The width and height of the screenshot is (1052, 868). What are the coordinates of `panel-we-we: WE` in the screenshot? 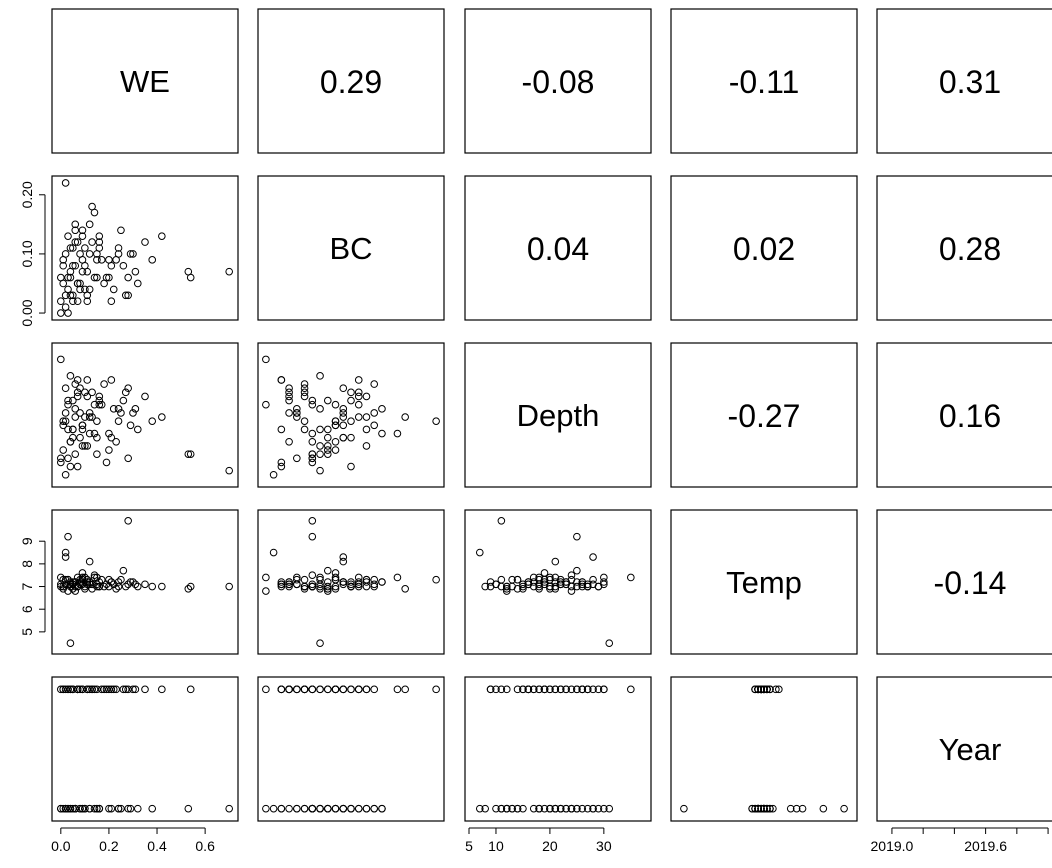 It's located at (145, 81).